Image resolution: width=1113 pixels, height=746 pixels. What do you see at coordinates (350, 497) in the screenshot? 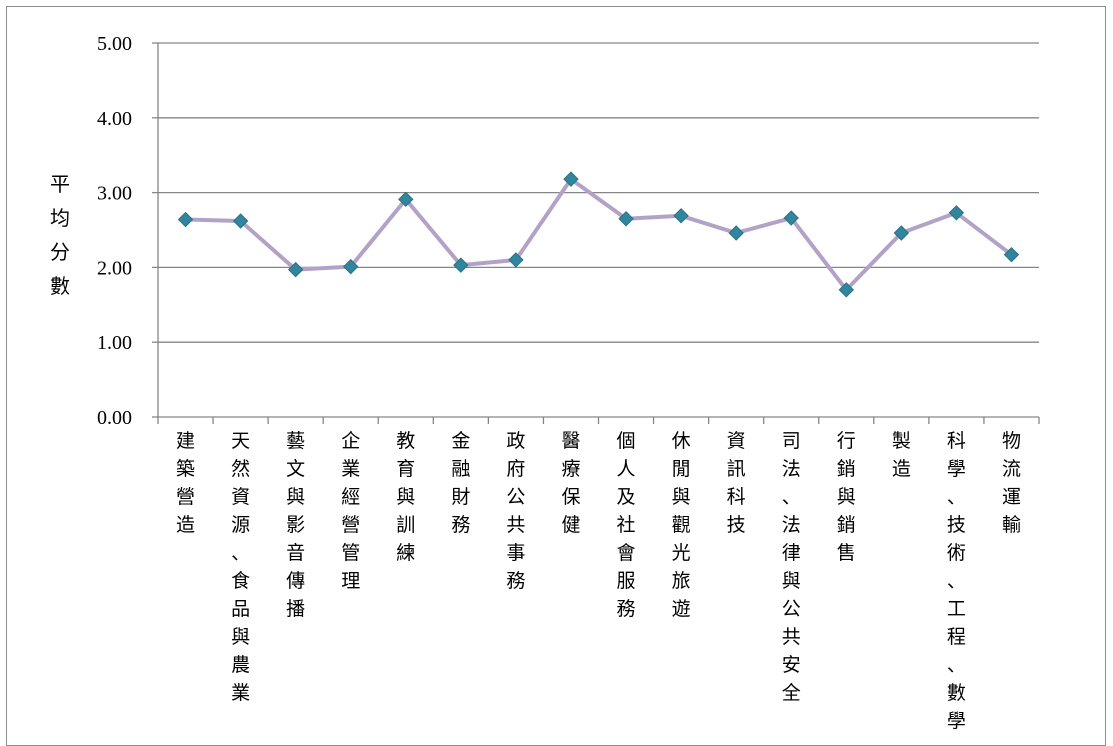
I see `x-tick-label-char: 經` at bounding box center [350, 497].